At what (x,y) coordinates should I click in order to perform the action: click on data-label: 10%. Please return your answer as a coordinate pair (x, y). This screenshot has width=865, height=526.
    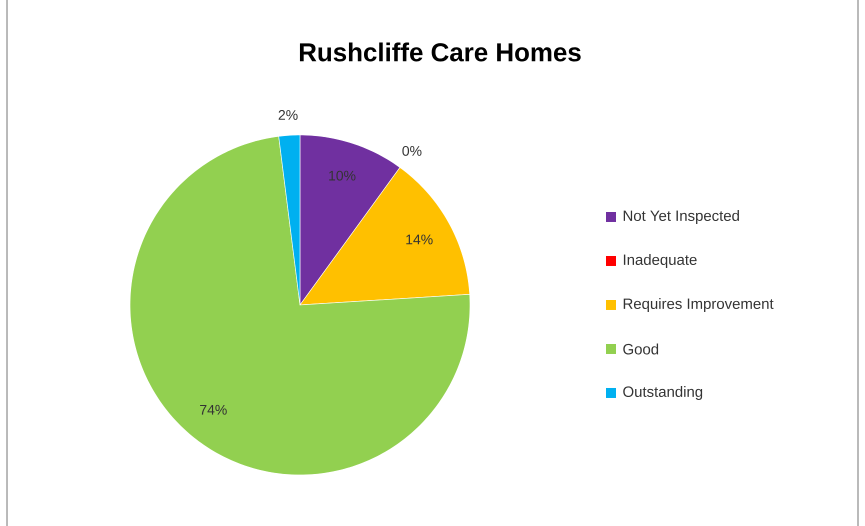
    Looking at the image, I should click on (342, 175).